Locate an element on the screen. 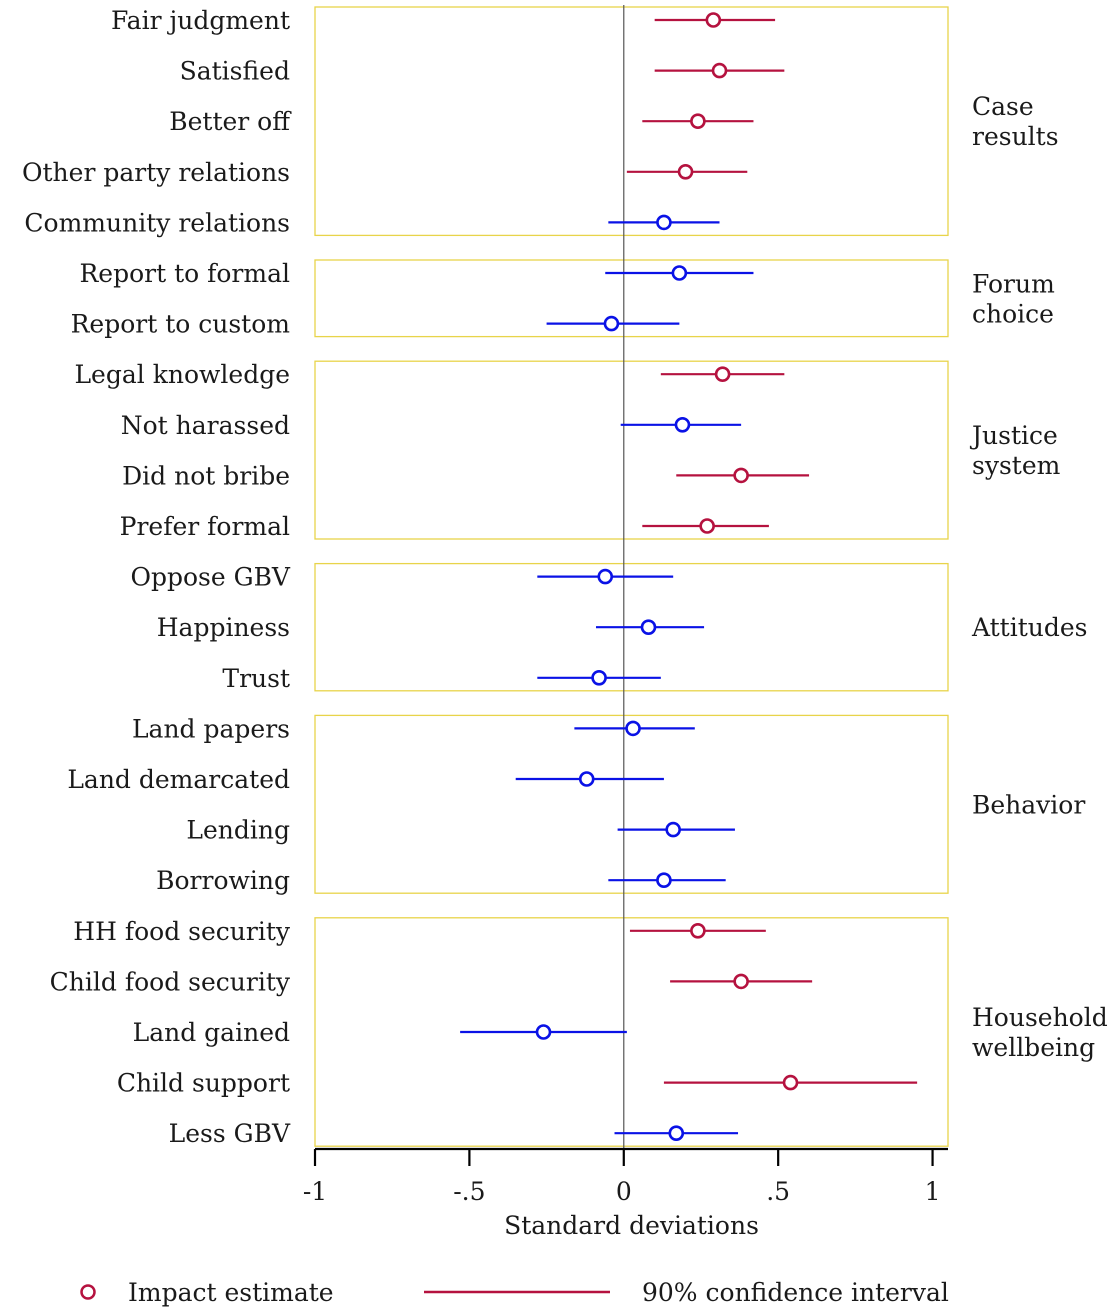 The width and height of the screenshot is (1114, 1310). row-label: Better off is located at coordinates (230, 121).